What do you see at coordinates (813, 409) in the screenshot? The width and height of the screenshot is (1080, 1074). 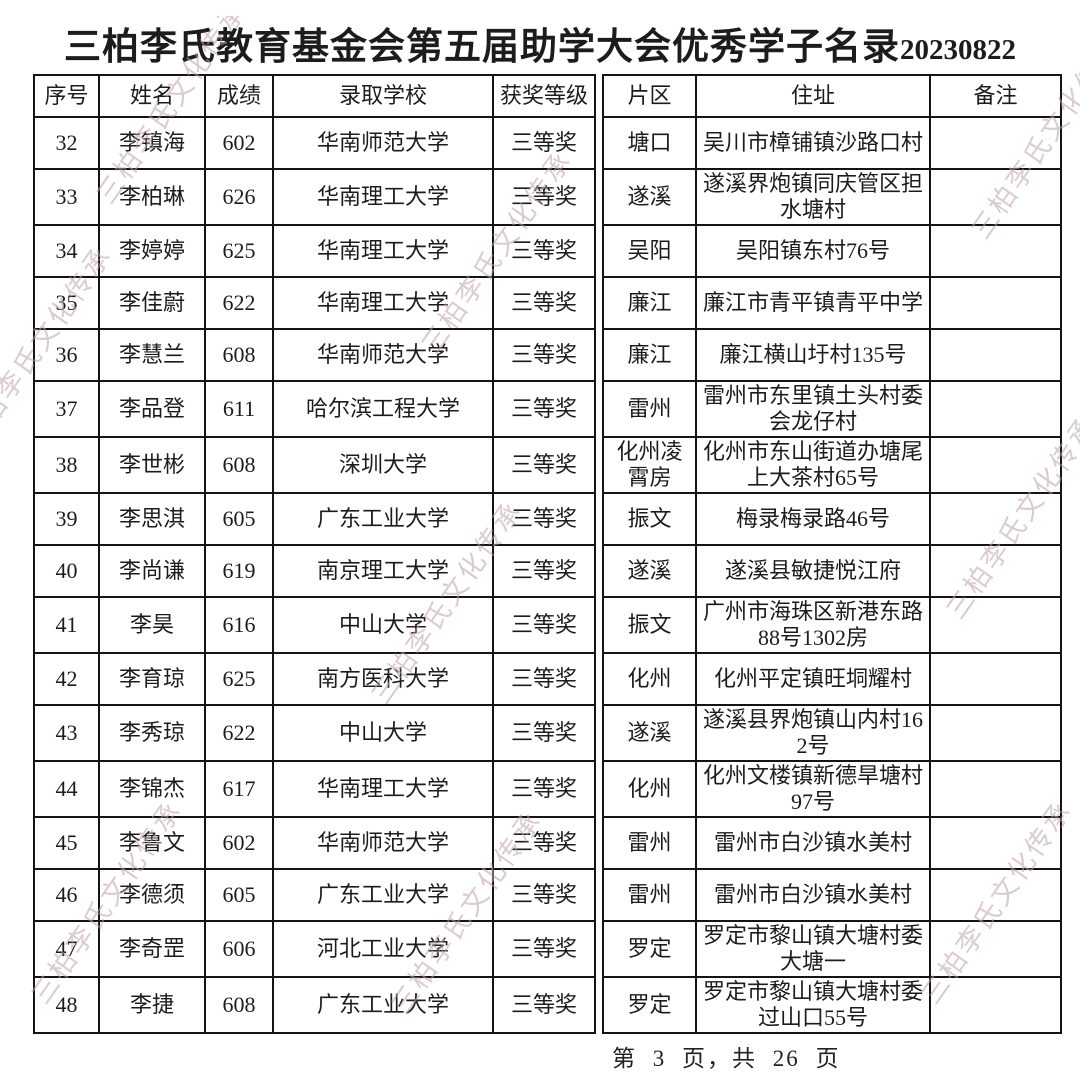 I see `cell-address: 雷州市东里镇土头村委会龙仔村` at bounding box center [813, 409].